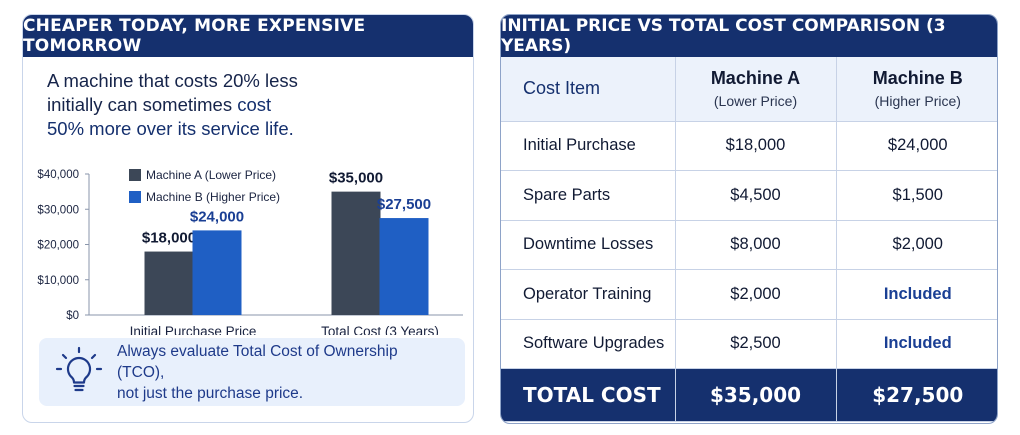 This screenshot has width=1020, height=435. Describe the element at coordinates (588, 294) in the screenshot. I see `row-item: Operator Training` at that location.